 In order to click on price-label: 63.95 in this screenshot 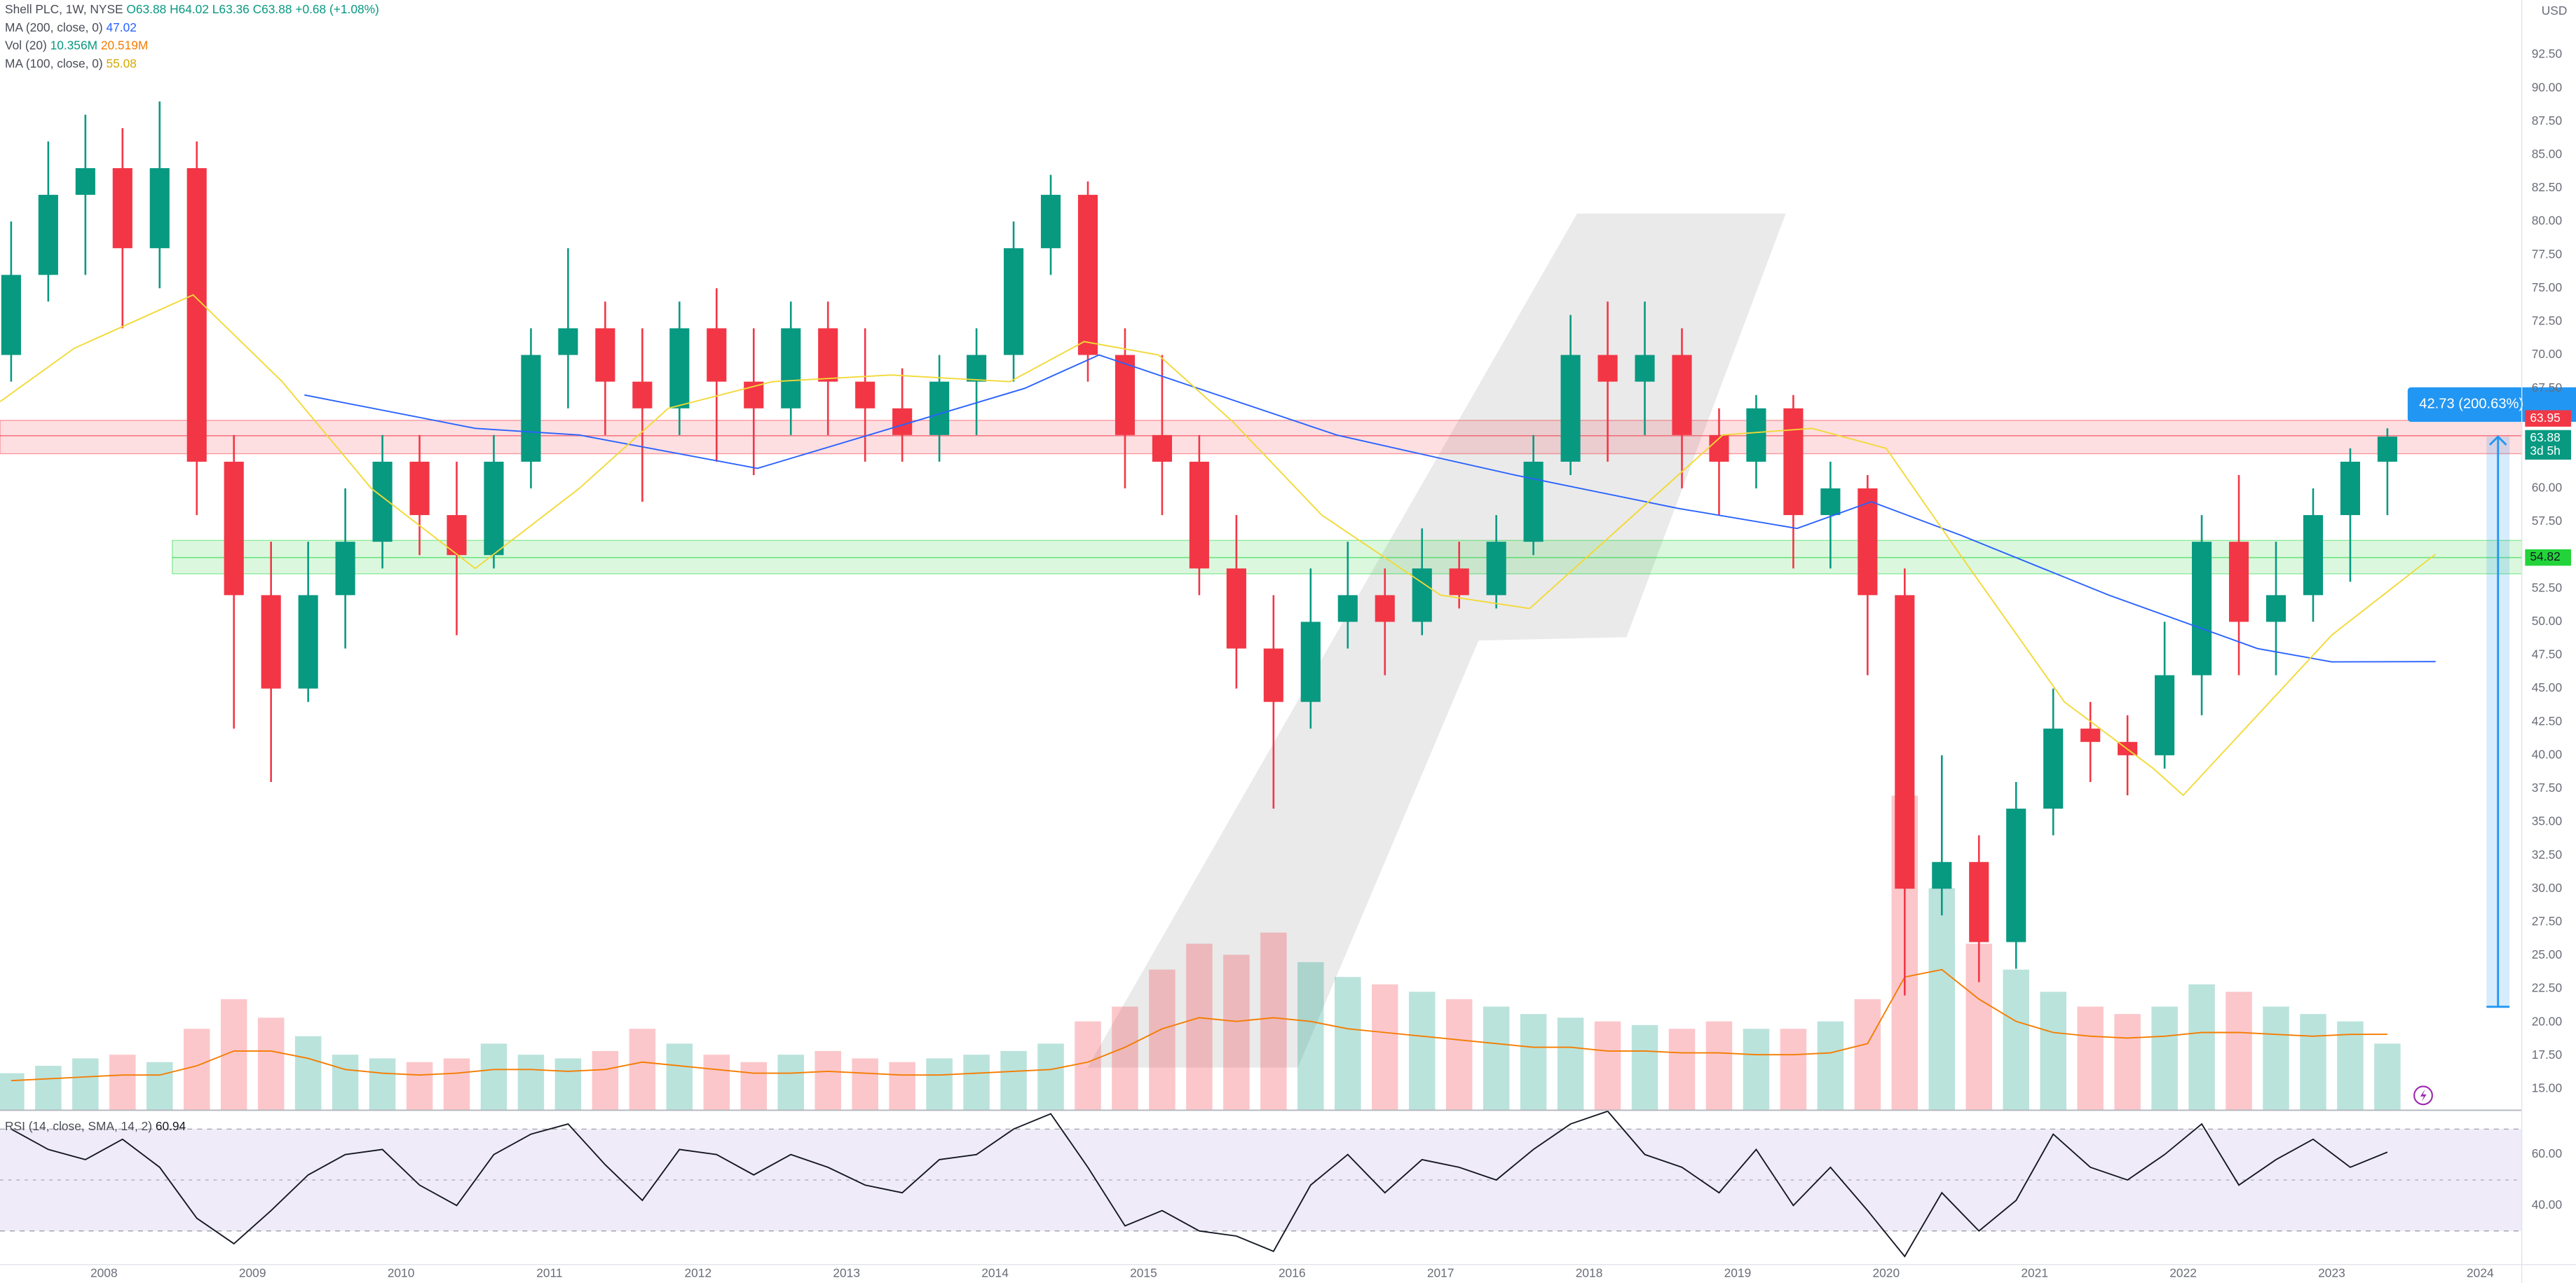, I will do `click(2545, 418)`.